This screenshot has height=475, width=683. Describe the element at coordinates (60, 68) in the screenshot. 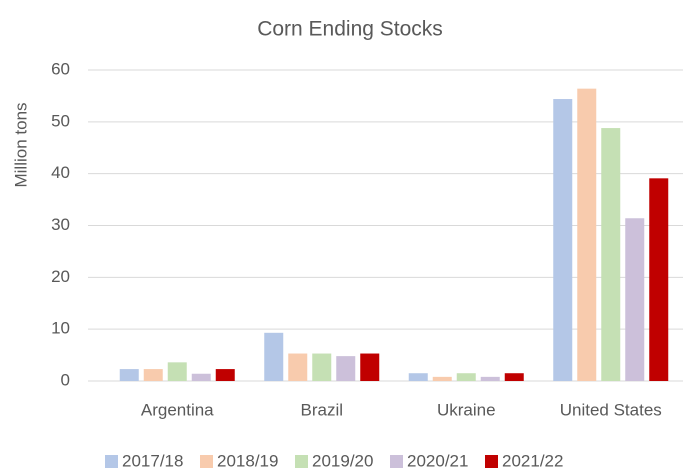

I see `y-tick-label: 60` at that location.